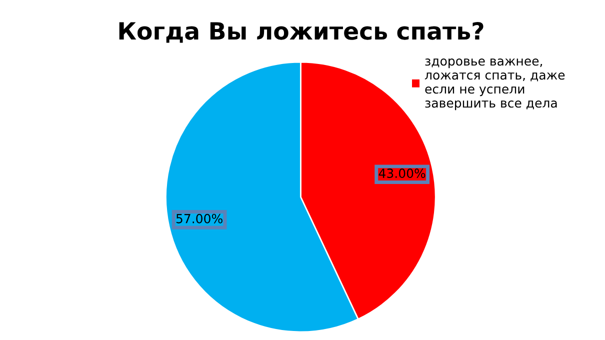 The image size is (605, 340). I want to click on chart-title: Когда Вы ложитесь спать?, so click(301, 32).